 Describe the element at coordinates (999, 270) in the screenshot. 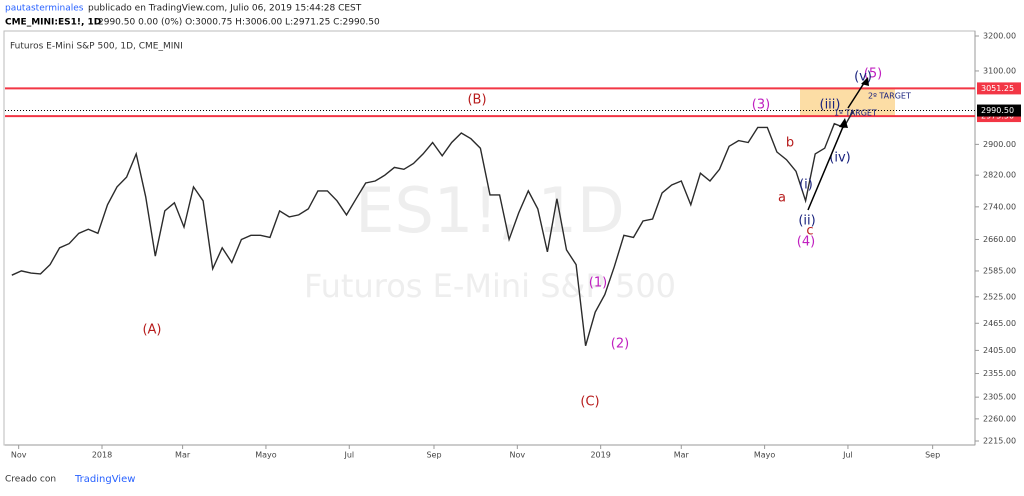

I see `y-tick-label: 2585.00` at that location.